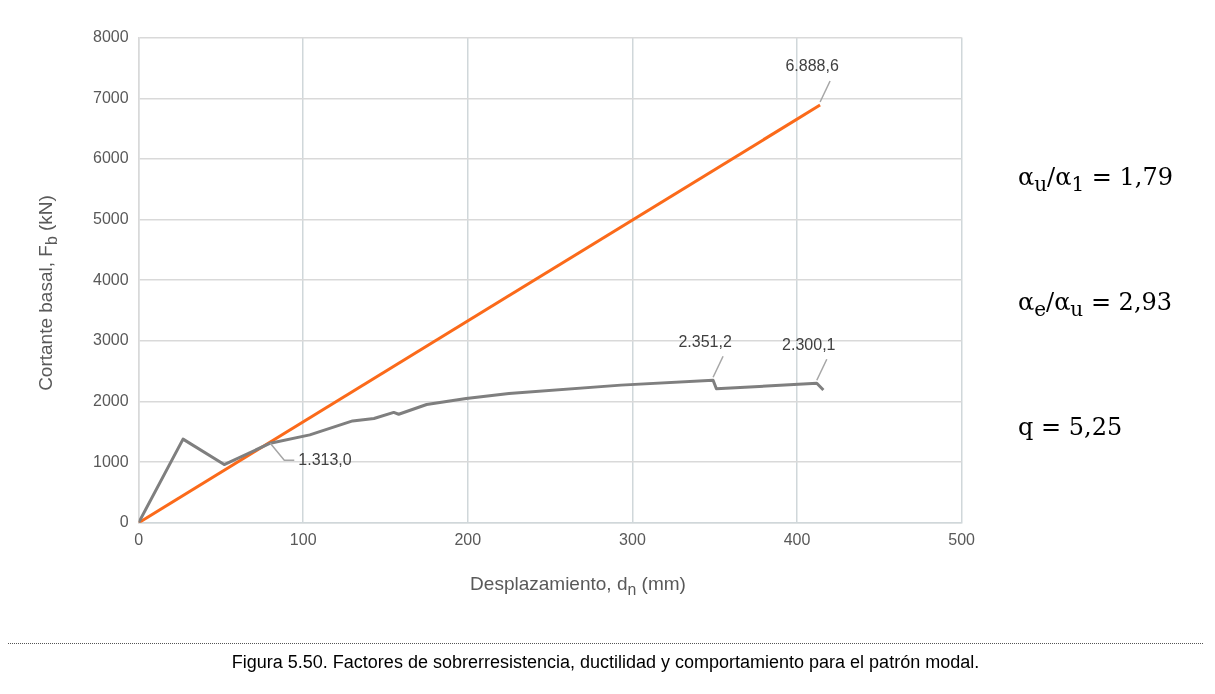 The width and height of the screenshot is (1215, 694). I want to click on x-tick-label: 300, so click(632, 539).